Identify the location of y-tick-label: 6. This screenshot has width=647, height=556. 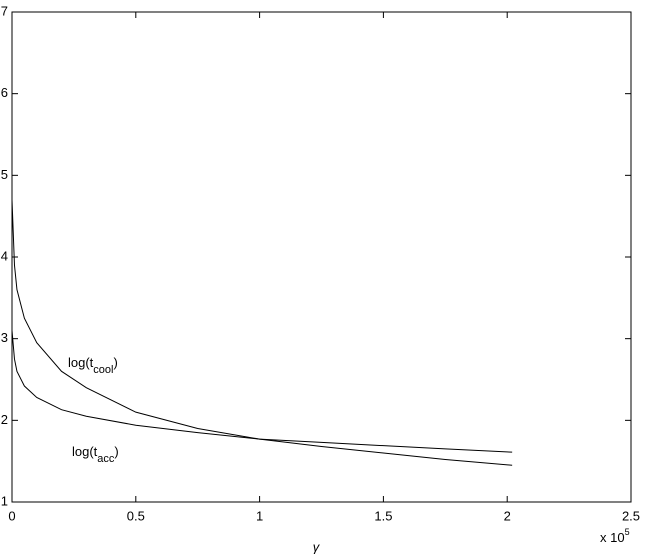
(4, 92).